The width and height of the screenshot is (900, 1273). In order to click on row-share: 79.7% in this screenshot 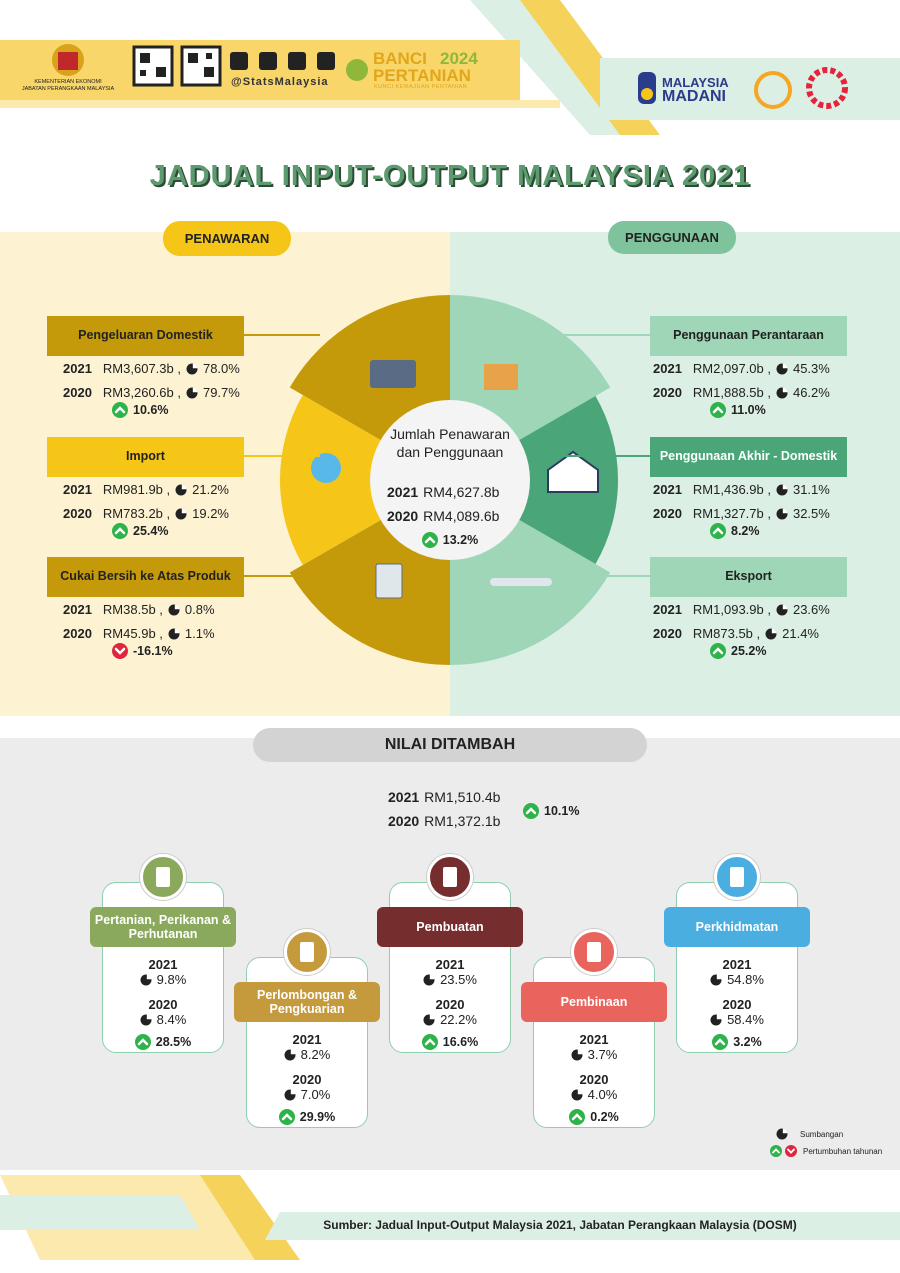, I will do `click(221, 392)`.